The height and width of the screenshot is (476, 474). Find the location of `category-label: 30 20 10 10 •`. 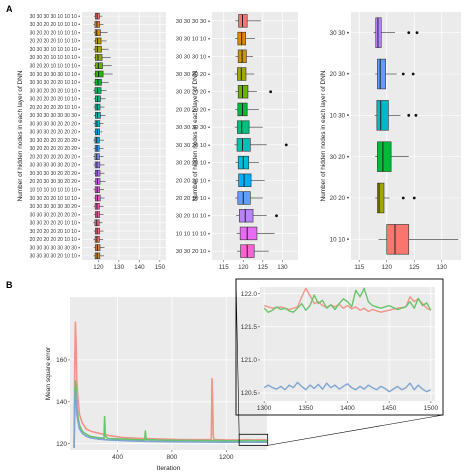

category-label: 30 20 10 10 • is located at coordinates (193, 217).